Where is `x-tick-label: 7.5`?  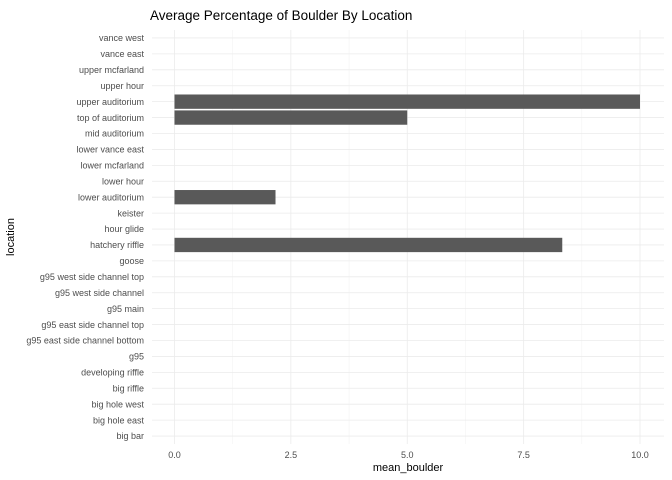 x-tick-label: 7.5 is located at coordinates (523, 455).